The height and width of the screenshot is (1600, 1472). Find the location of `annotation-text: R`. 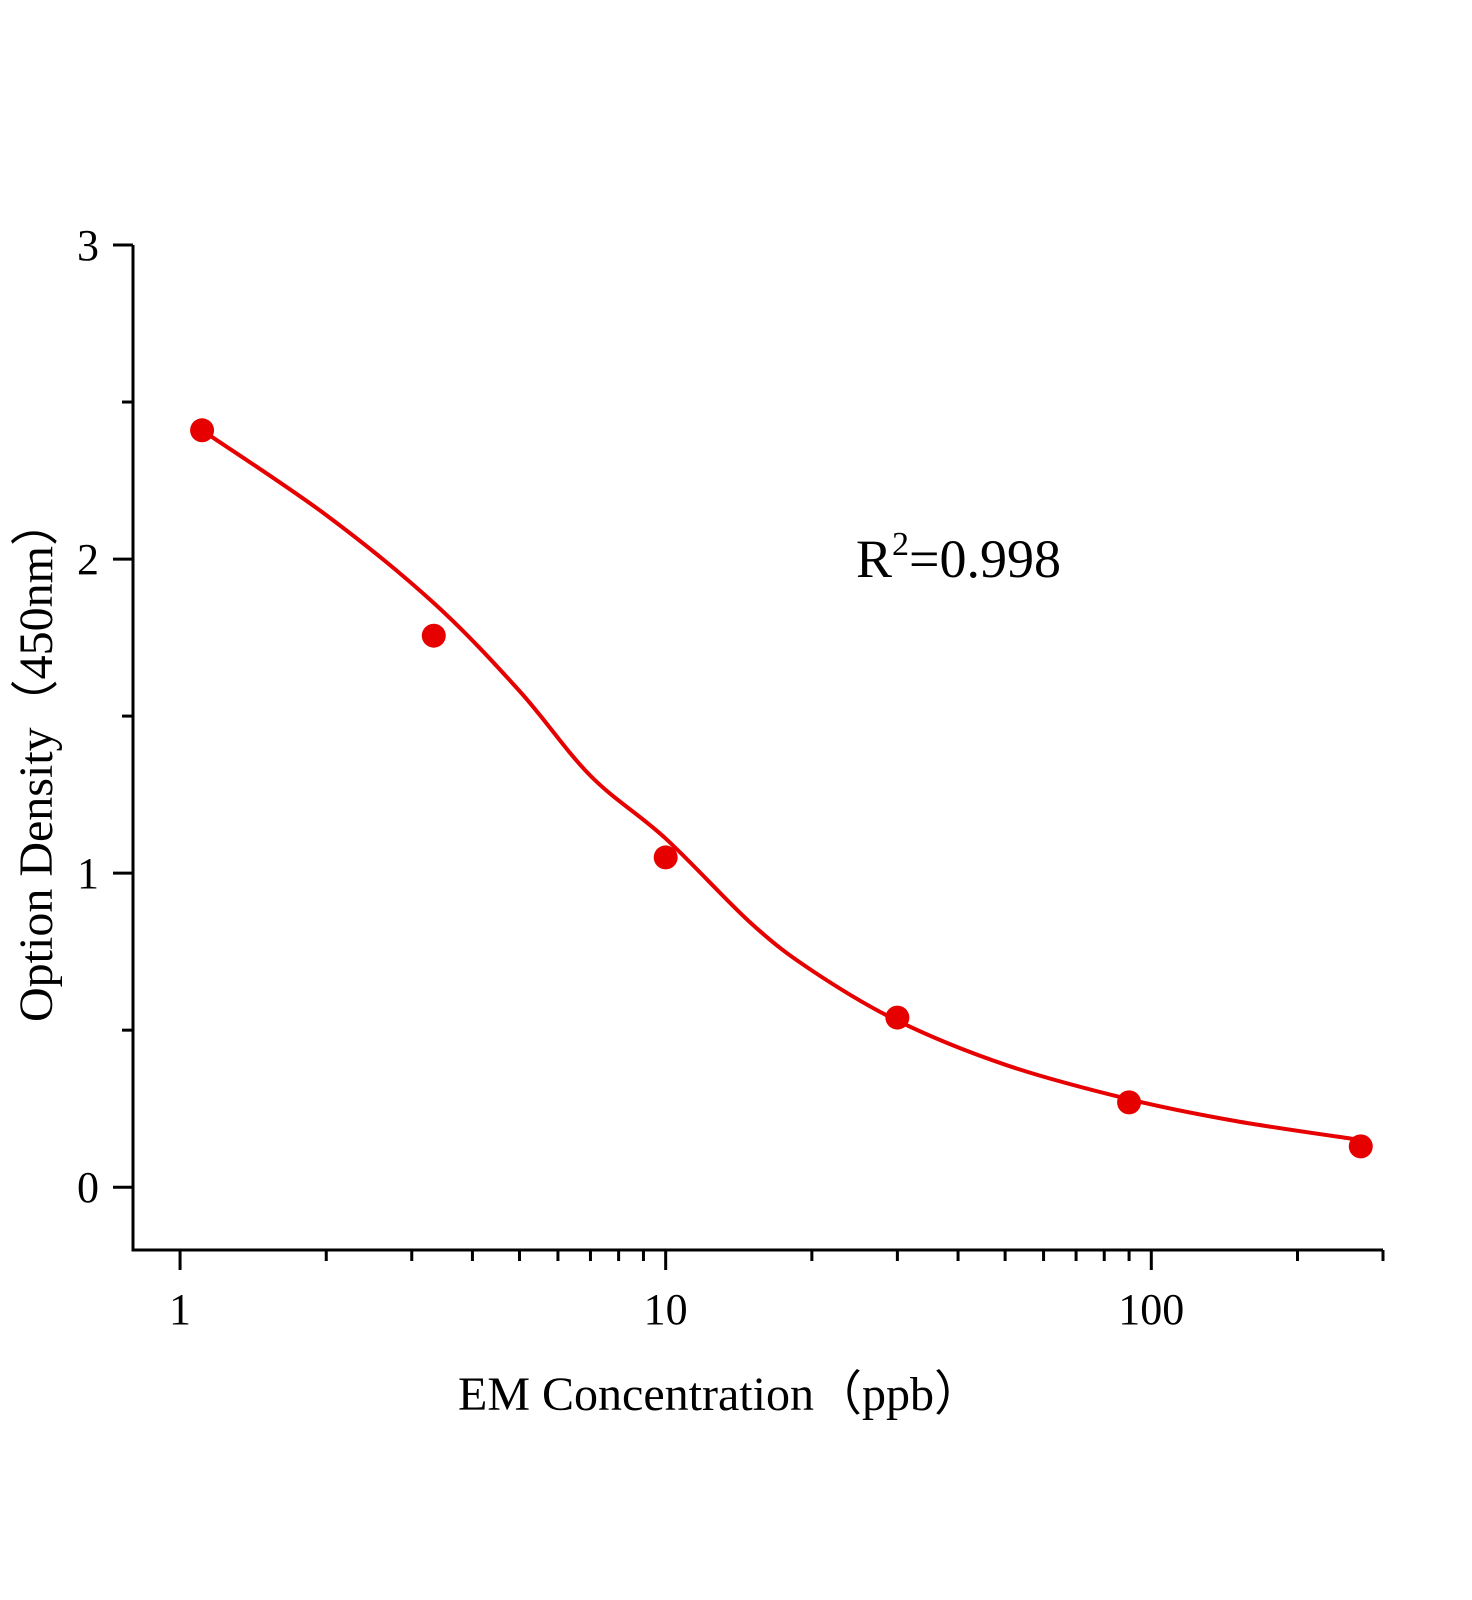

annotation-text: R is located at coordinates (874, 559).